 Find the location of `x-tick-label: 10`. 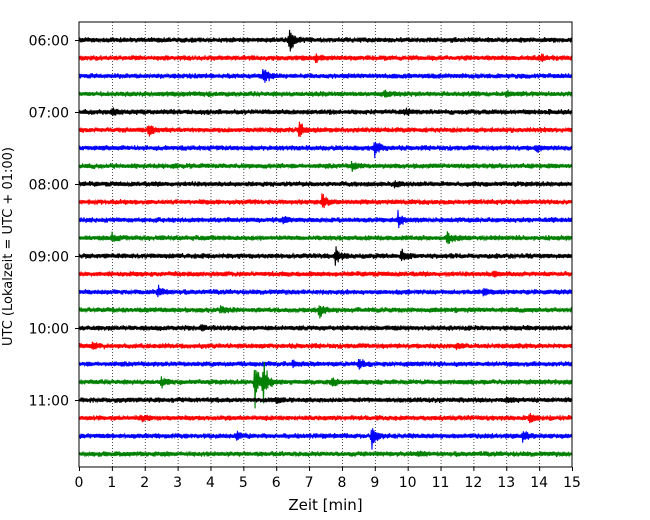

x-tick-label: 10 is located at coordinates (408, 483).